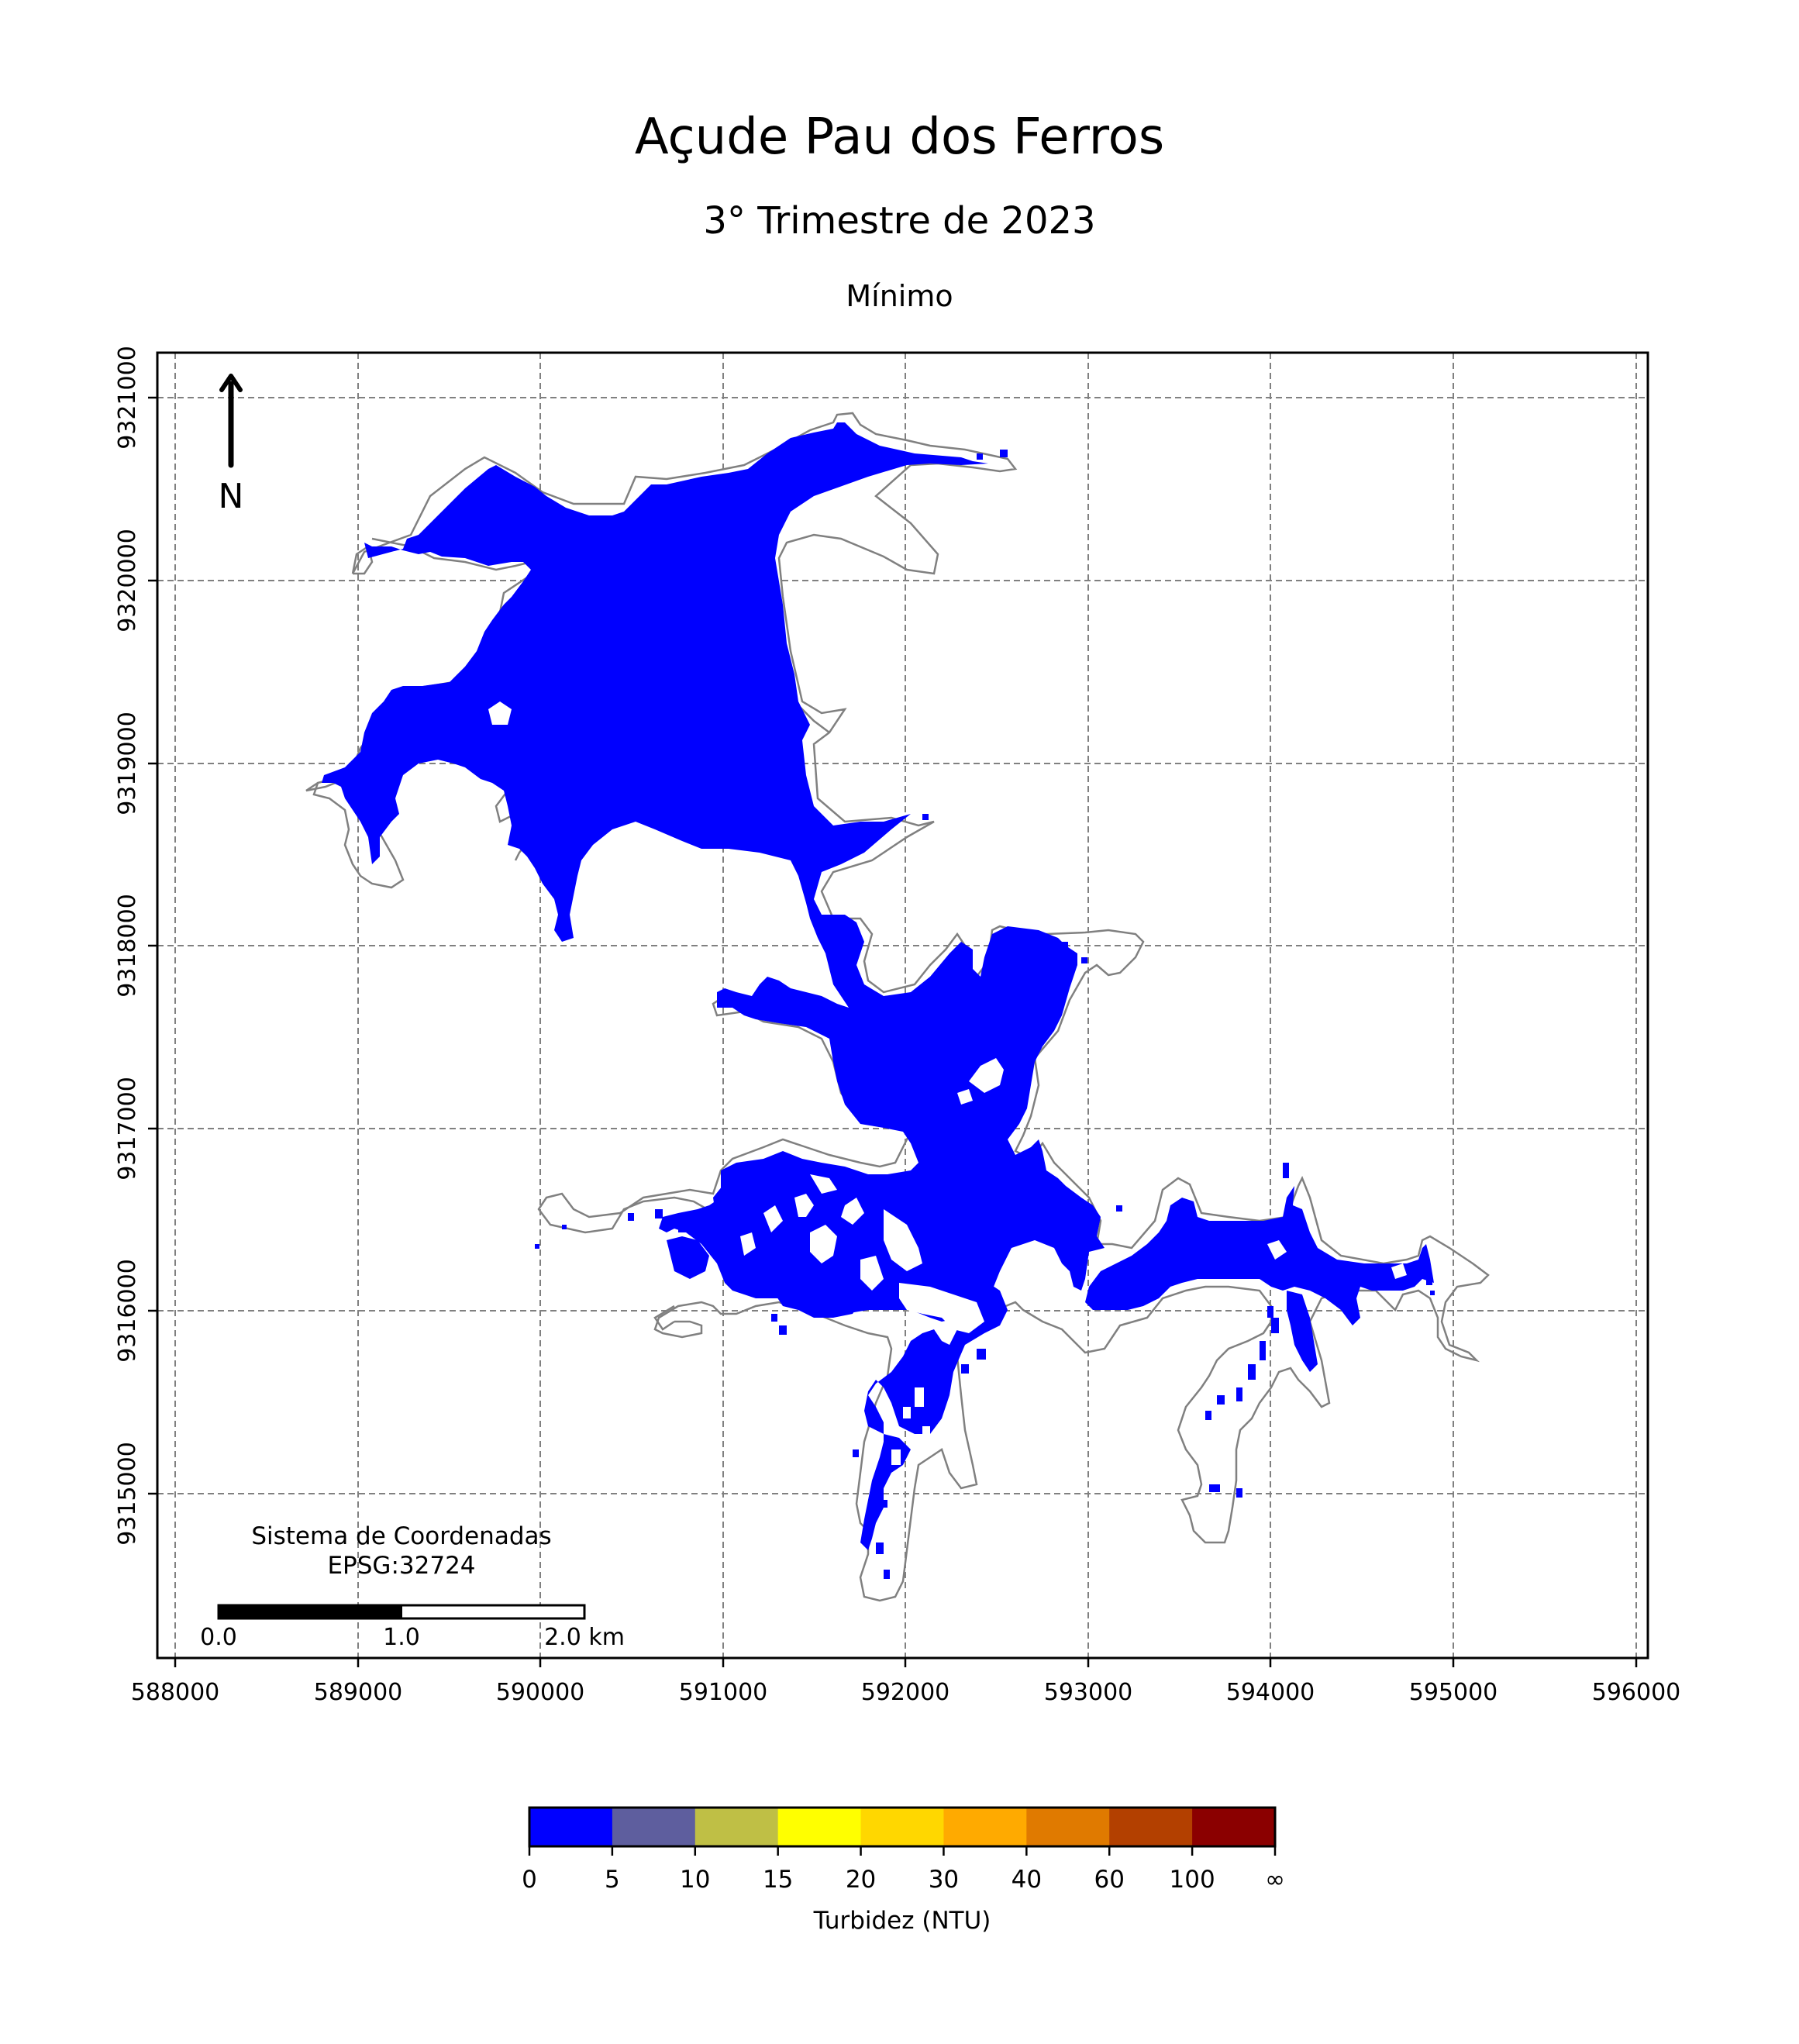 This screenshot has height=2044, width=1799. What do you see at coordinates (401, 1551) in the screenshot?
I see `crs-info: Sistema de Coordenadas EPSG:32724` at bounding box center [401, 1551].